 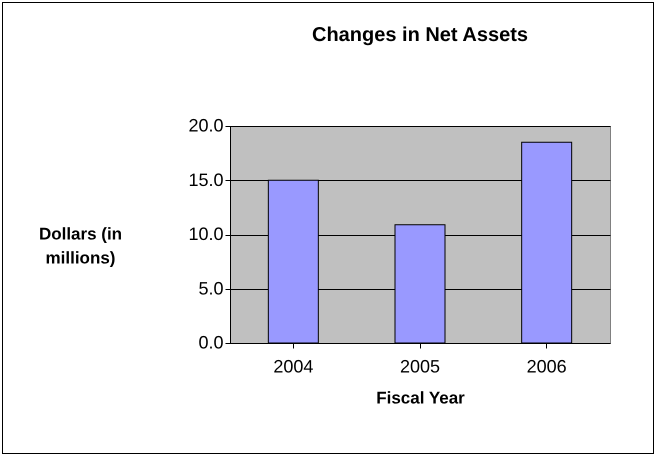 I want to click on y-tick-label: 0.0, so click(x=211, y=342).